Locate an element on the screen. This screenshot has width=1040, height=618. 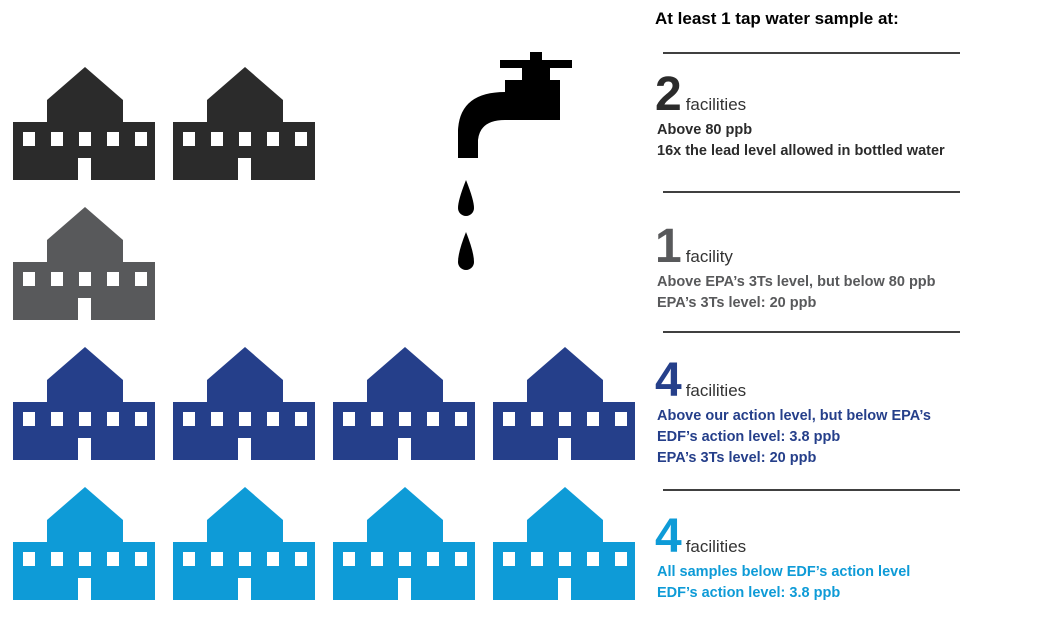
count: 2 is located at coordinates (668, 94).